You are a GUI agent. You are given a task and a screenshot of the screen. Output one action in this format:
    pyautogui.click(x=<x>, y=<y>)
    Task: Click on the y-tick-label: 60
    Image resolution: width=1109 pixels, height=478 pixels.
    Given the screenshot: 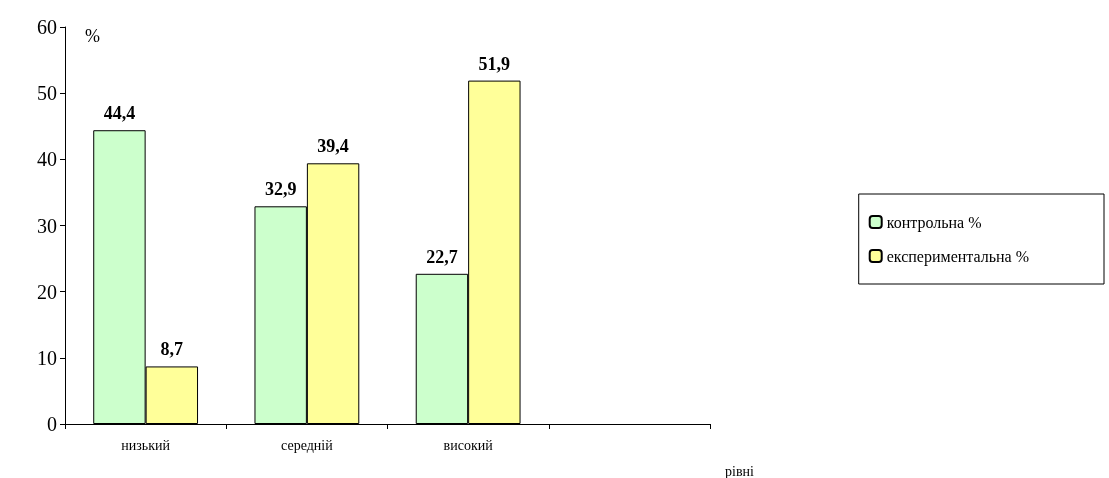 What is the action you would take?
    pyautogui.click(x=47, y=27)
    